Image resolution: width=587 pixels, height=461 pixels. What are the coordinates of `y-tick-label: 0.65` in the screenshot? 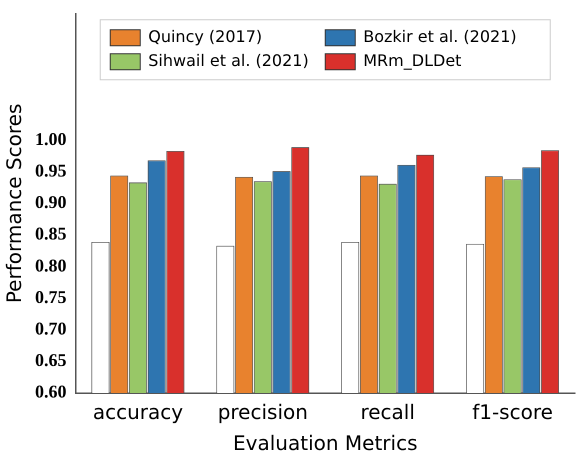 It's located at (50, 360).